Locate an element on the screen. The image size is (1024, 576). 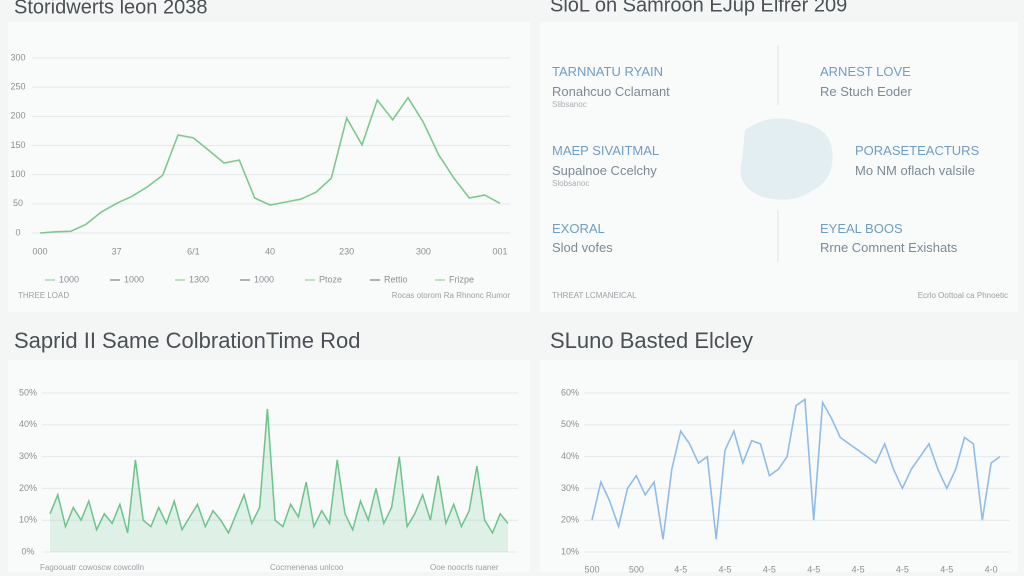
chart-note: Ooe noocrls ruaner is located at coordinates (464, 567).